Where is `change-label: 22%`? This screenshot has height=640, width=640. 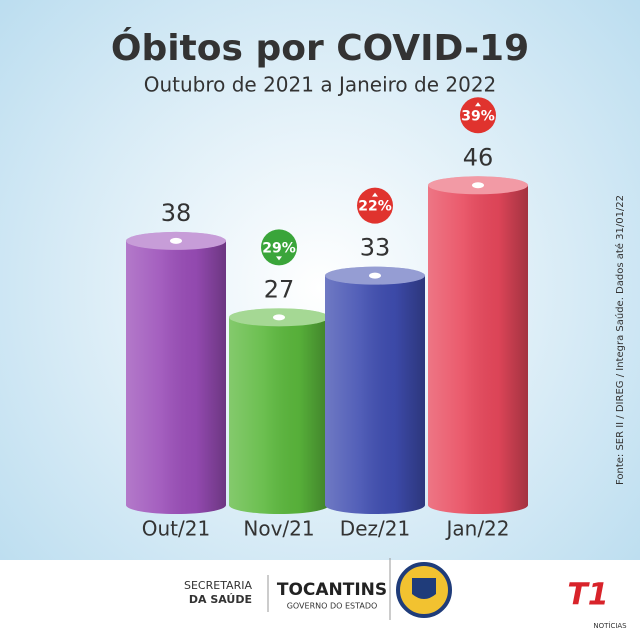
change-label: 22% is located at coordinates (375, 207).